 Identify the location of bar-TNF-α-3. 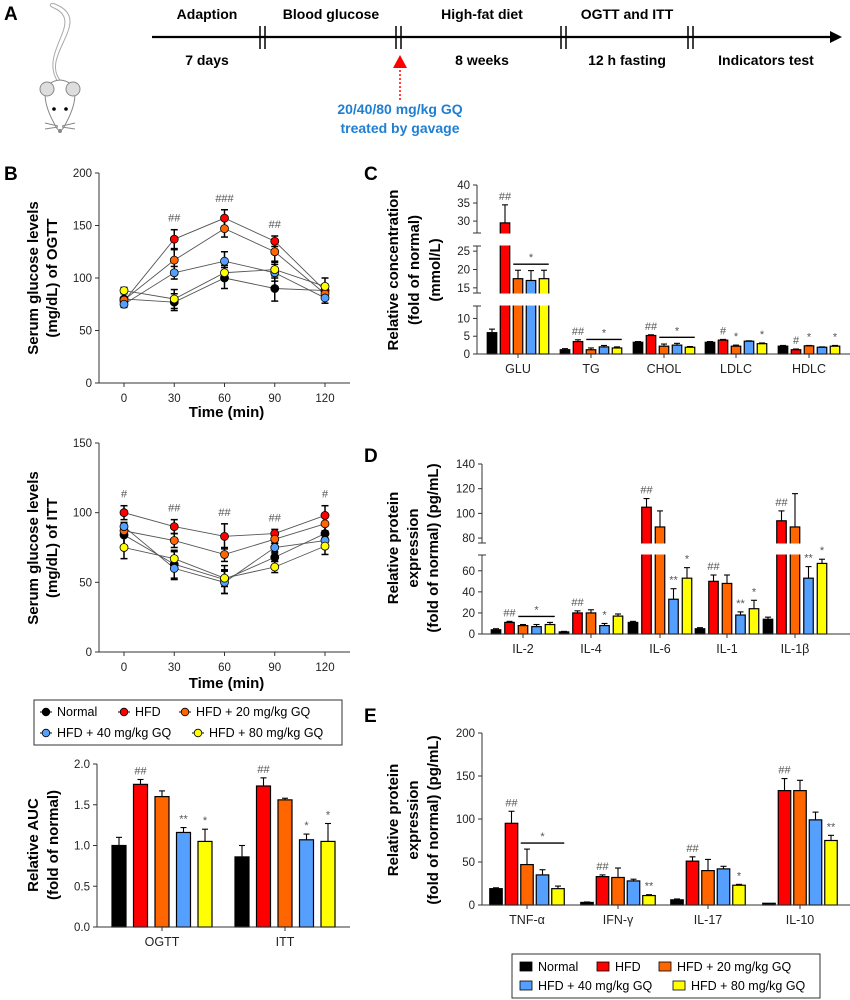
(542, 890).